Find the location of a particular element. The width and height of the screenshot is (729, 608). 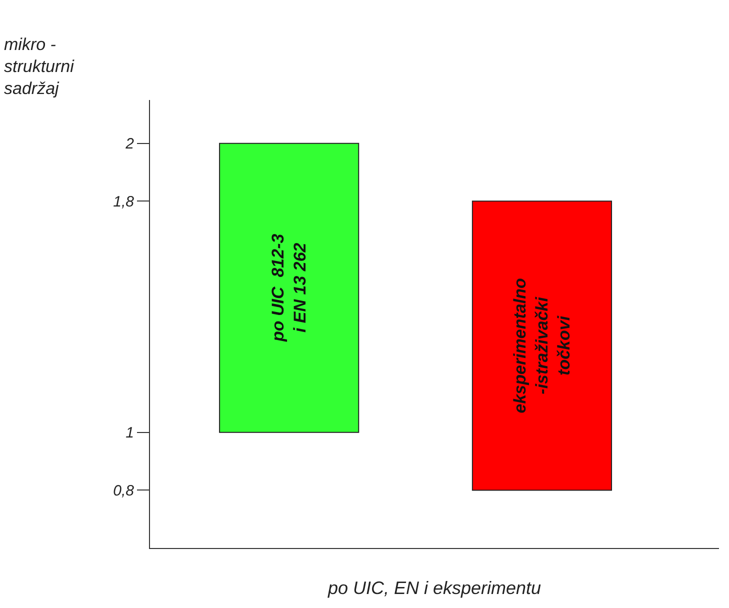

series-label: eksperimentalno -istraživački točkovi is located at coordinates (542, 346).